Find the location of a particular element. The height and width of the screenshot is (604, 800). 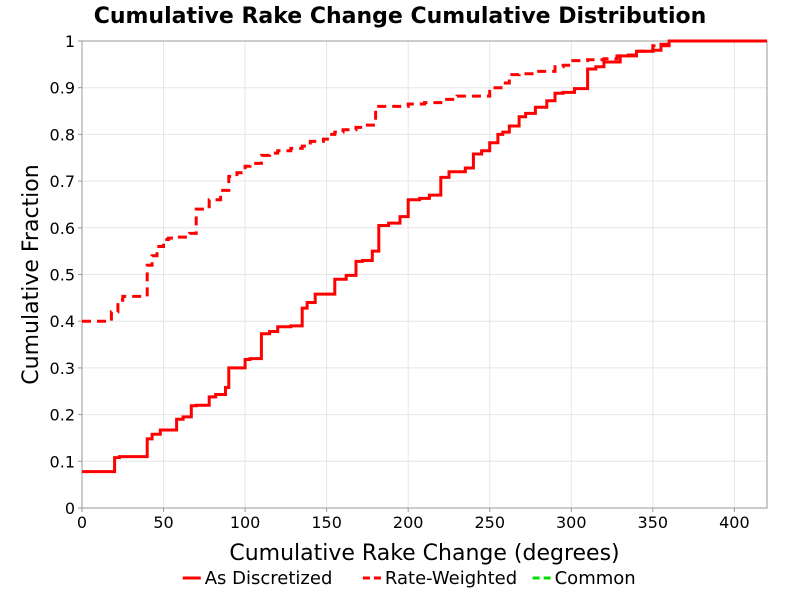

y-tick-label: 0.8 is located at coordinates (62, 134).